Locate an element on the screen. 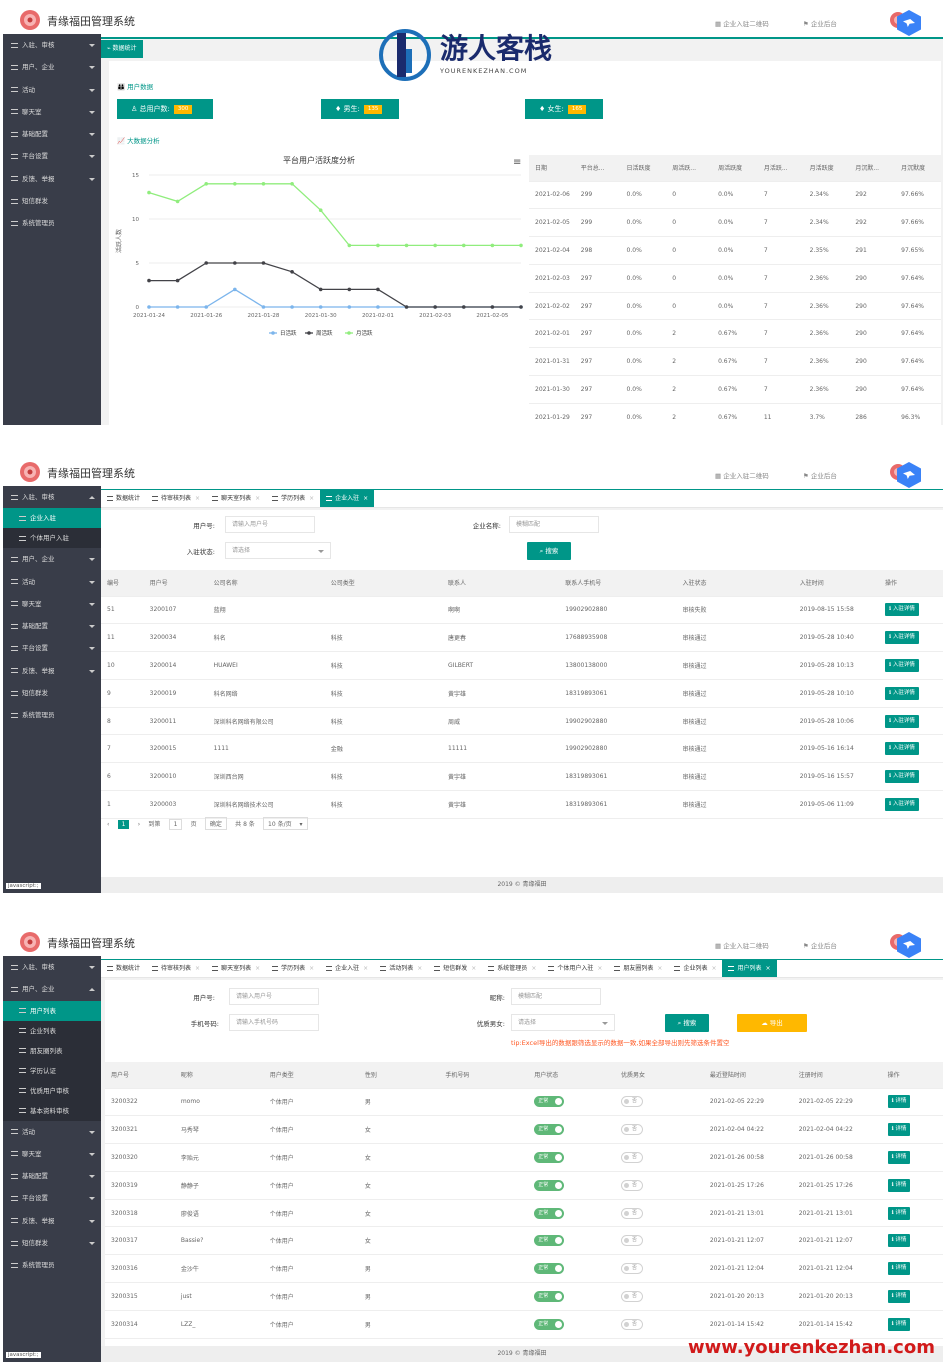  sidebar-subitem-2: 朋友圈列表 is located at coordinates (52, 1050).